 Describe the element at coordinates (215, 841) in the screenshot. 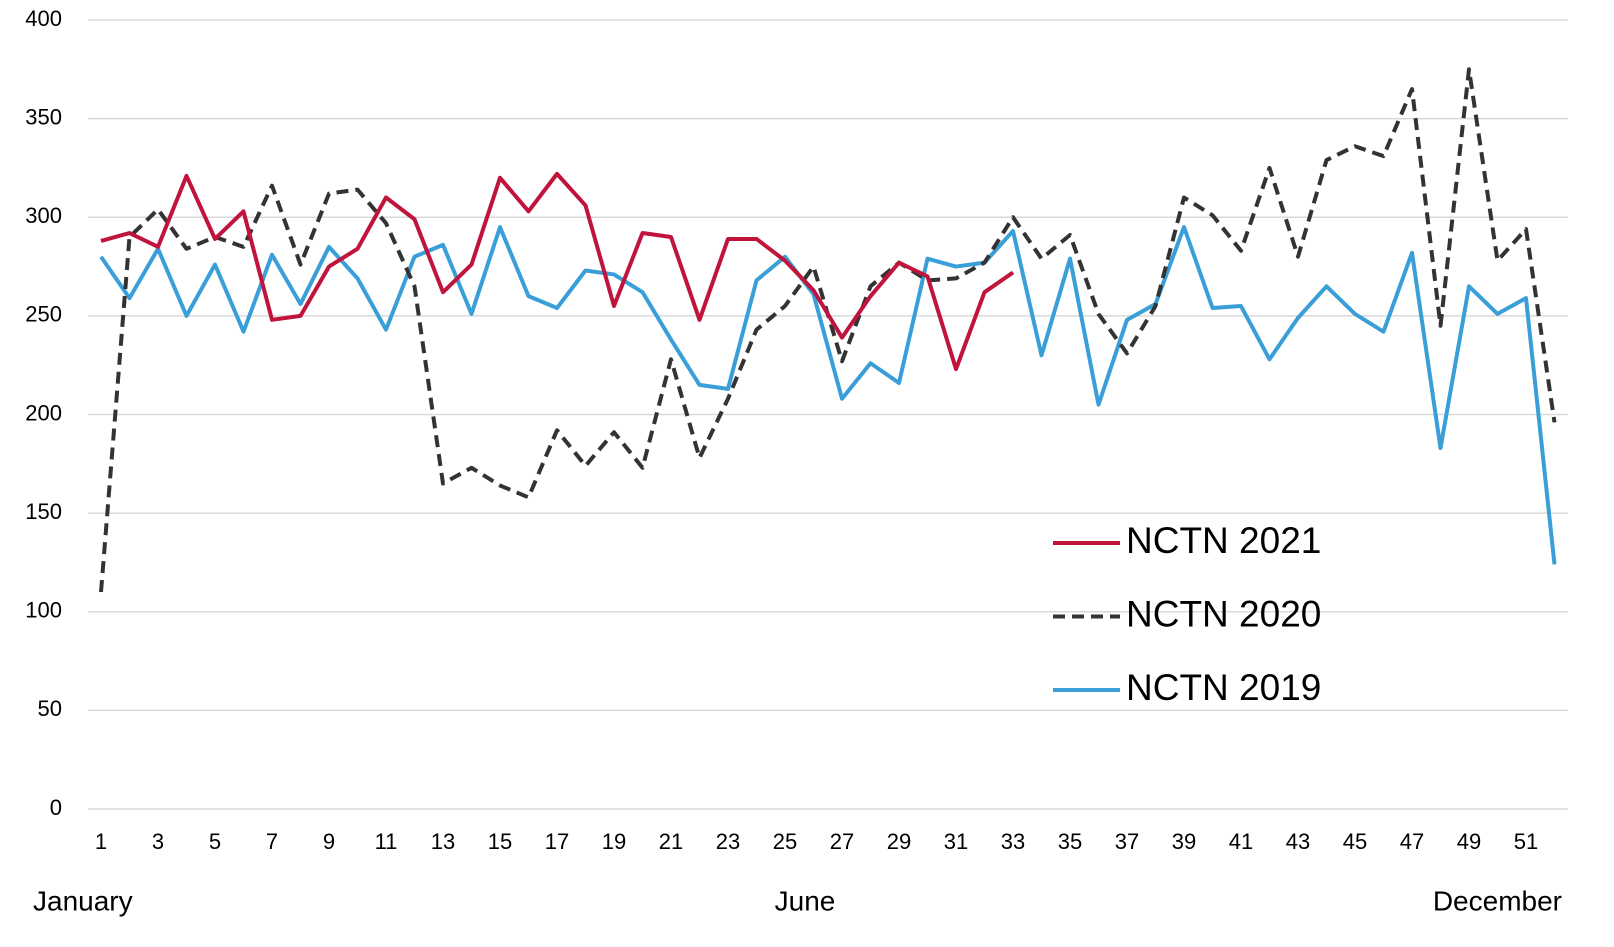

I see `x-tick-label: 5` at that location.